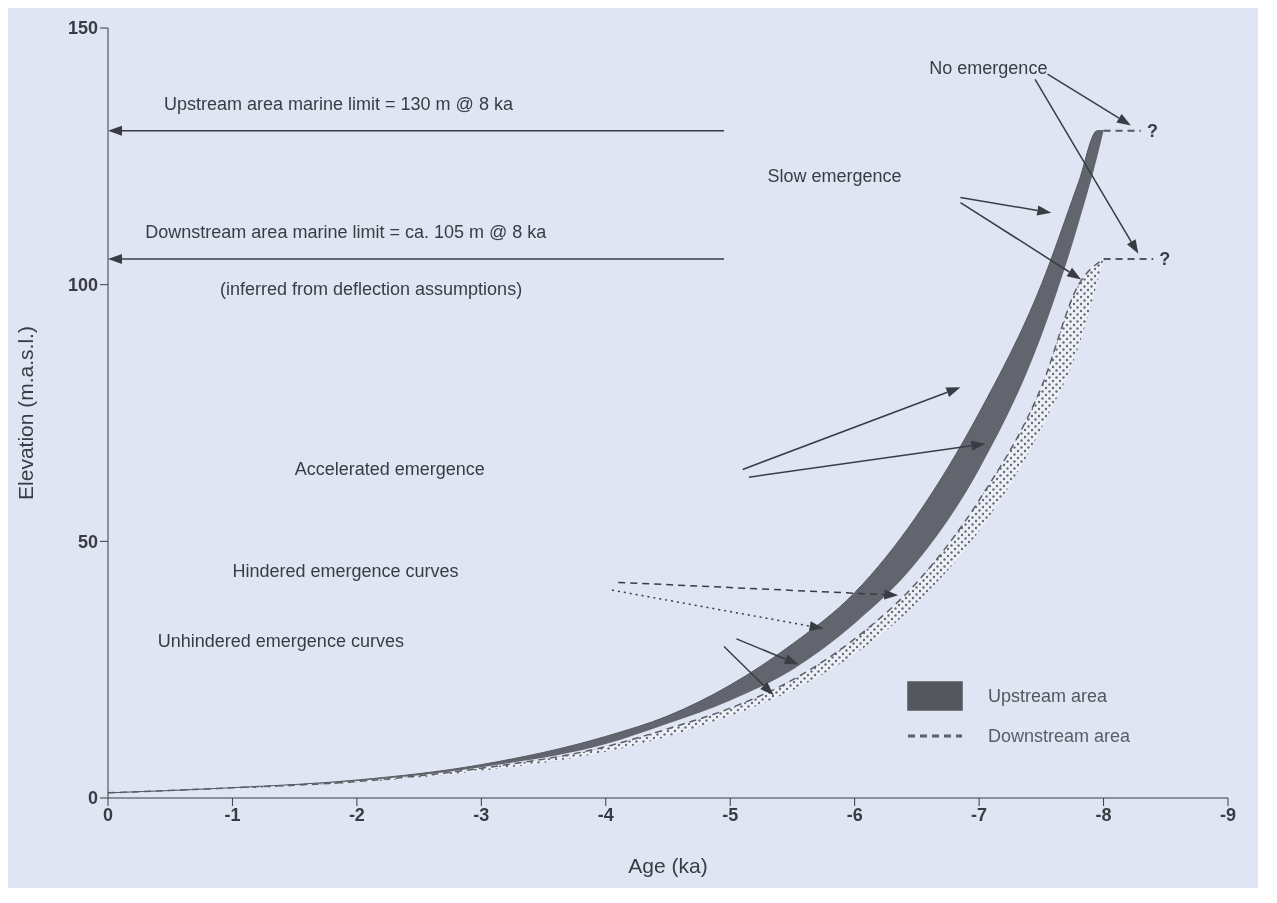 This screenshot has width=1277, height=903. I want to click on x-tick-label: -8, so click(1103, 814).